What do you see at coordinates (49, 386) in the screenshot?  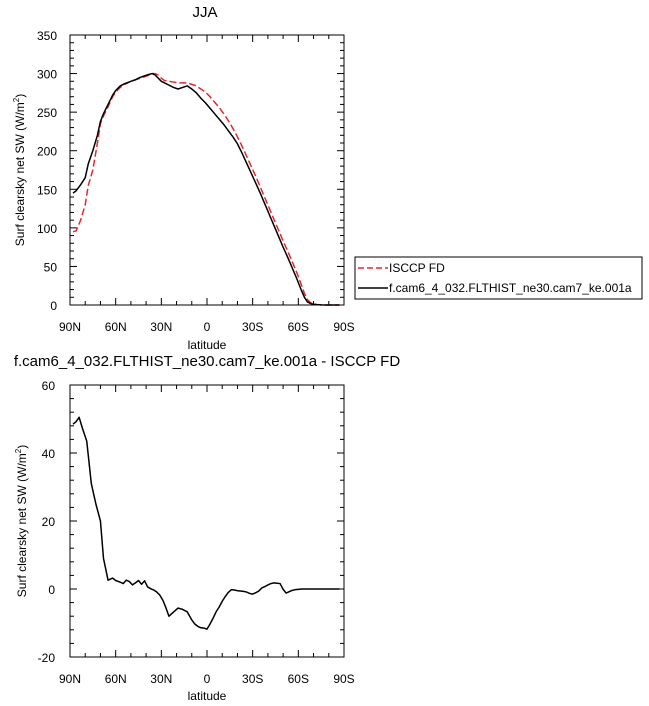 I see `y-tick-label: 60` at bounding box center [49, 386].